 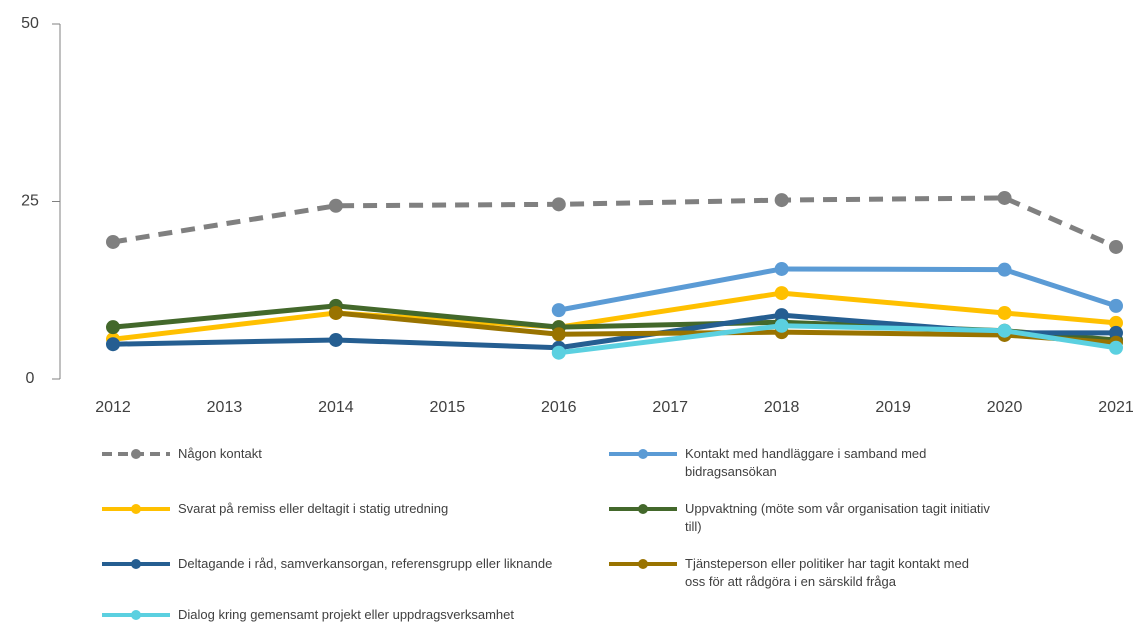 I want to click on x-tick-label: 2015, so click(x=448, y=407).